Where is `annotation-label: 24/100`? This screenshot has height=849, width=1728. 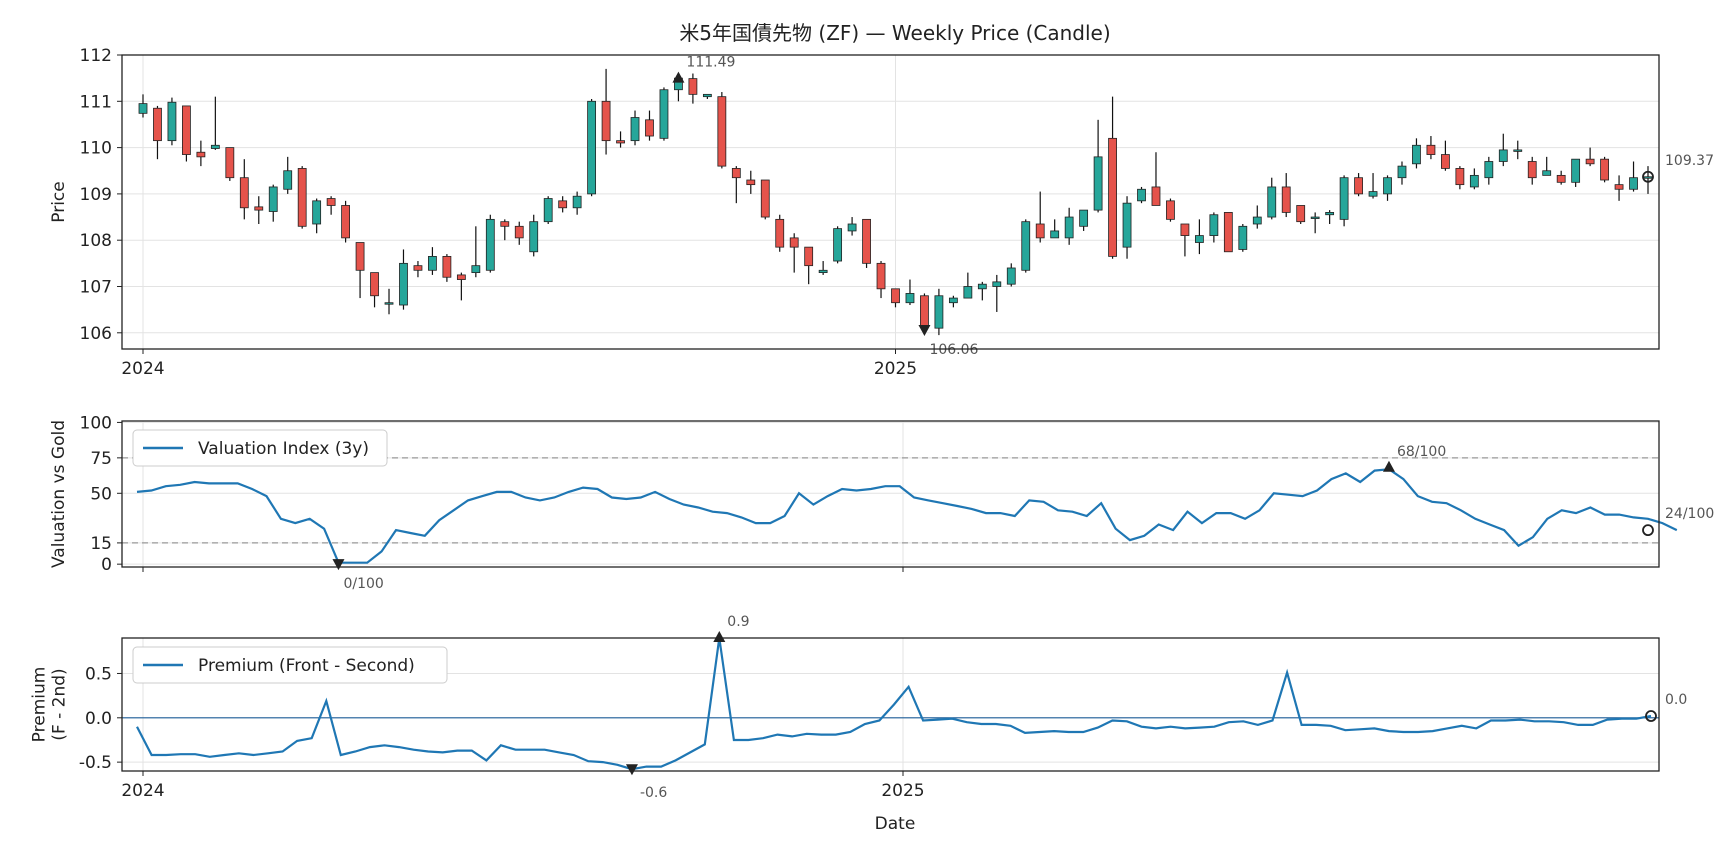
annotation-label: 24/100 is located at coordinates (1689, 514).